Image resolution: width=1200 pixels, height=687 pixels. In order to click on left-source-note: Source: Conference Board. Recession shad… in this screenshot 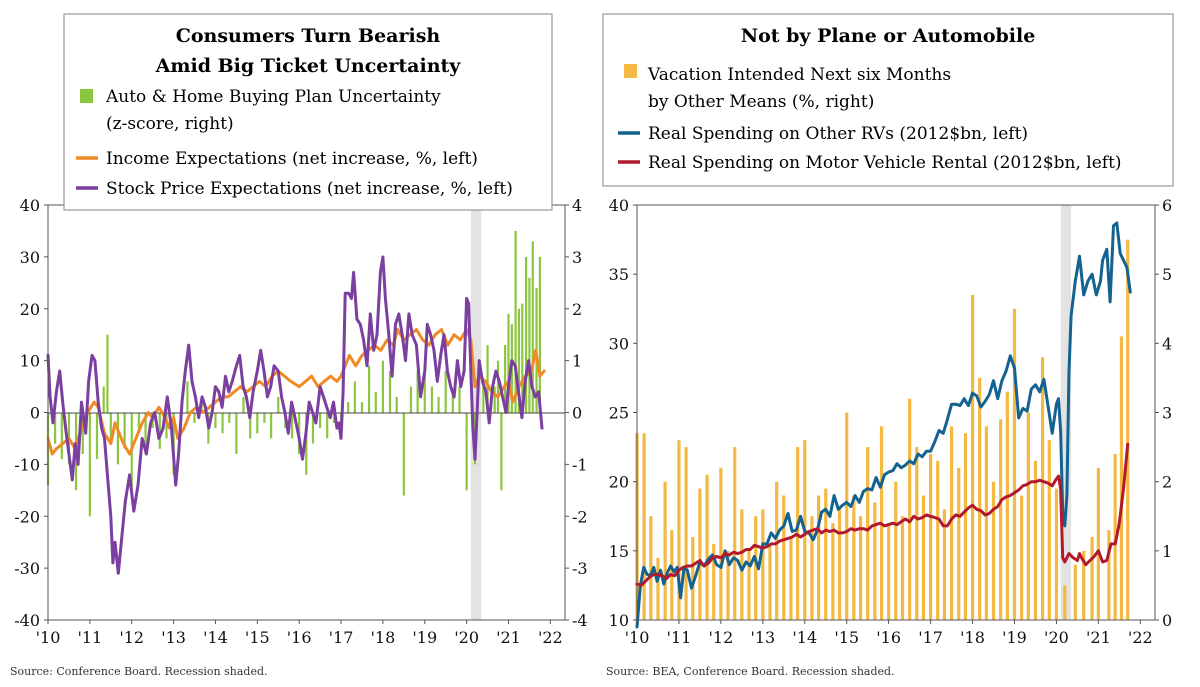, I will do `click(139, 671)`.